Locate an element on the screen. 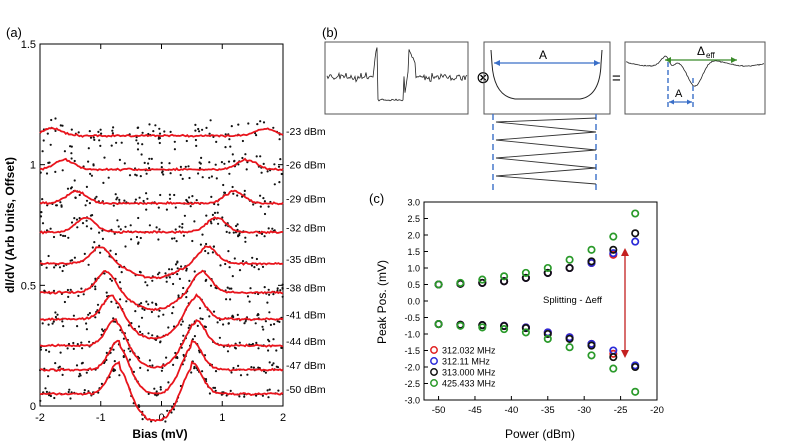 This screenshot has width=793, height=446. a-series-label: -50 dBm is located at coordinates (306, 390).